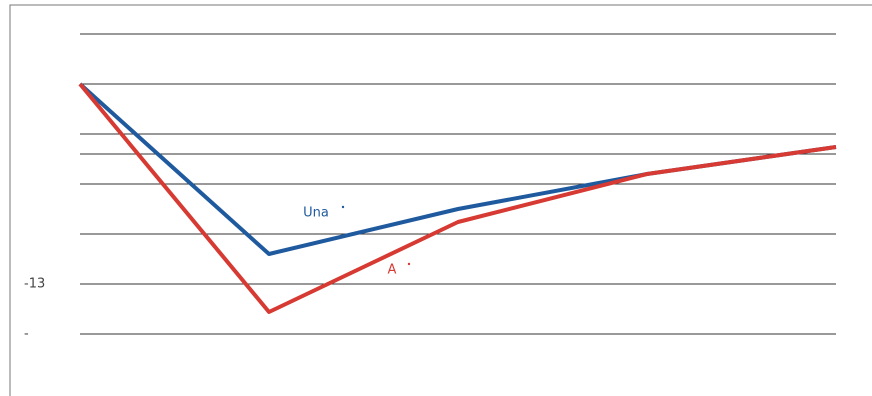  I want to click on series-label: A, so click(392, 270).